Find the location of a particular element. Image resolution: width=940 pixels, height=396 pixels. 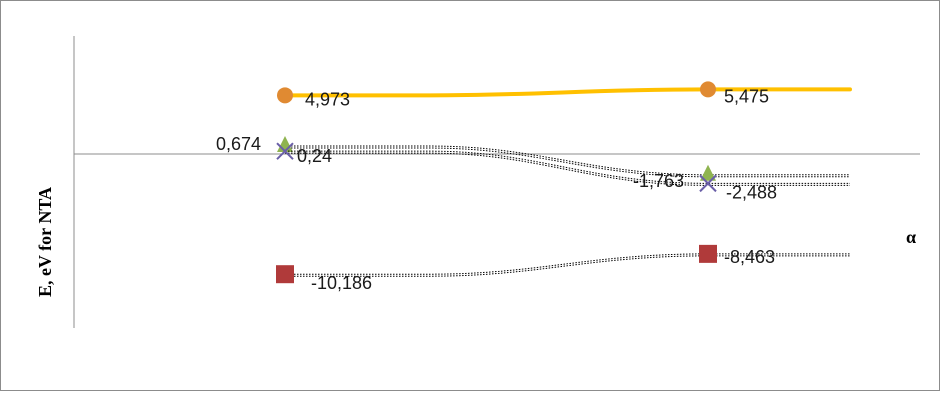

series-1: 4,973 5,475 is located at coordinates (564, 95).